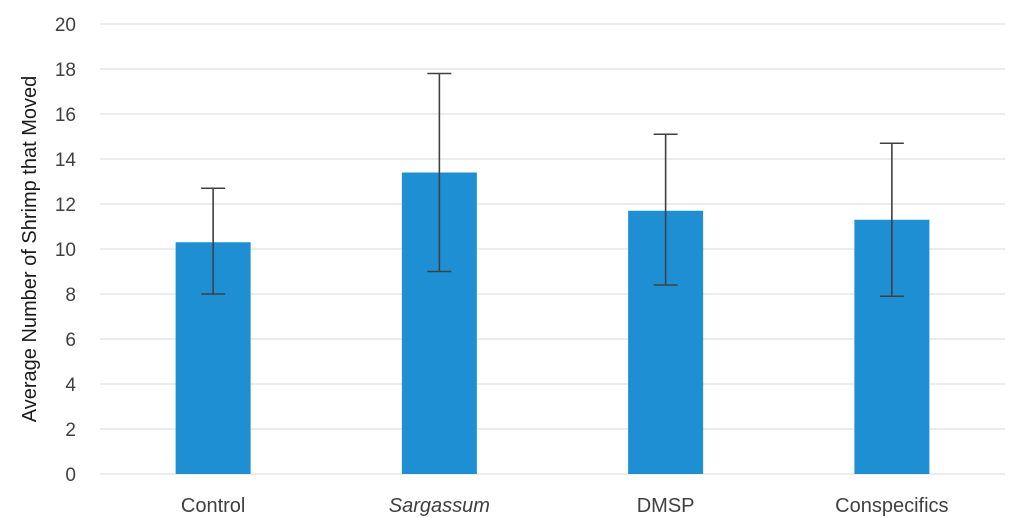 Image resolution: width=1011 pixels, height=518 pixels. What do you see at coordinates (666, 506) in the screenshot?
I see `x-category-label: DMSP` at bounding box center [666, 506].